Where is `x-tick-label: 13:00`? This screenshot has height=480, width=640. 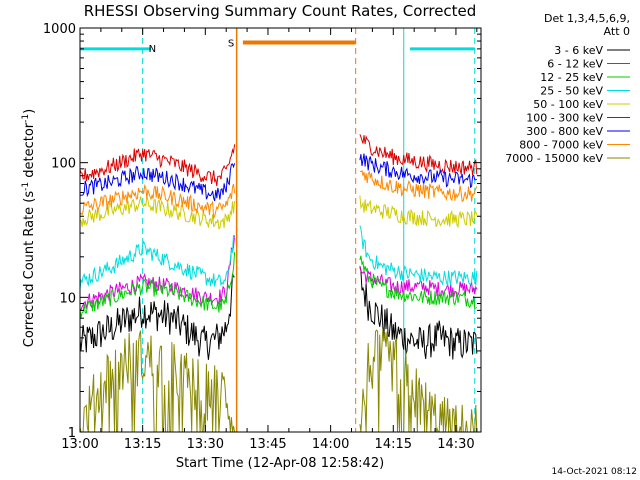
x-tick-label: 13:00 is located at coordinates (79, 444).